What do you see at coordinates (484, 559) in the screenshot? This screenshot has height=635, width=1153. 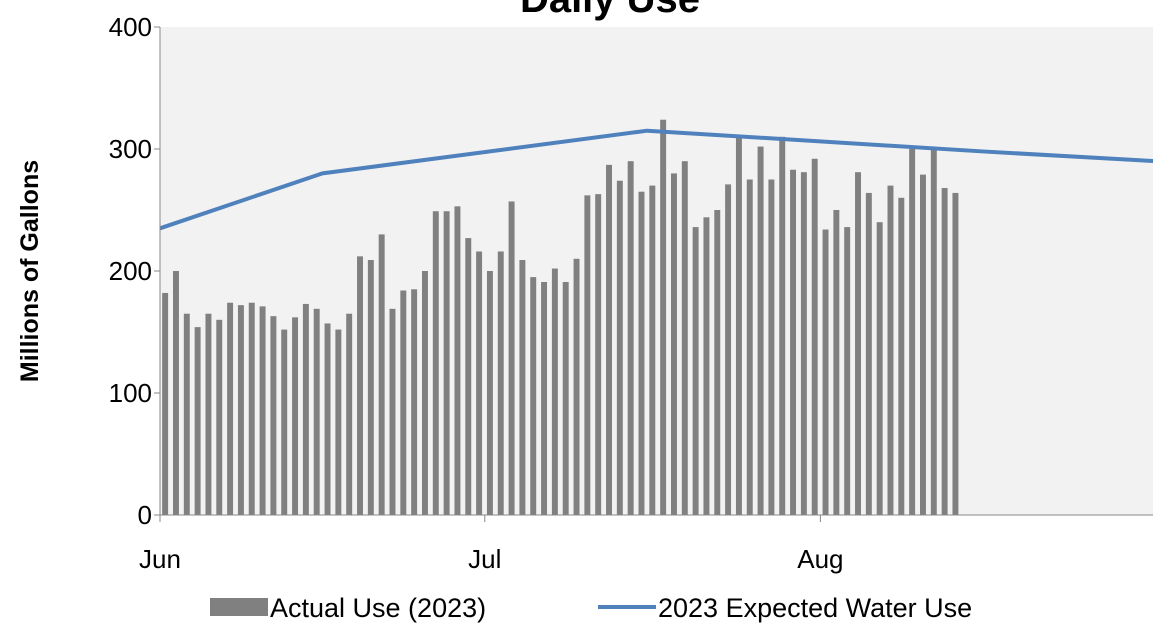 I see `x-tick-label: Jul` at bounding box center [484, 559].